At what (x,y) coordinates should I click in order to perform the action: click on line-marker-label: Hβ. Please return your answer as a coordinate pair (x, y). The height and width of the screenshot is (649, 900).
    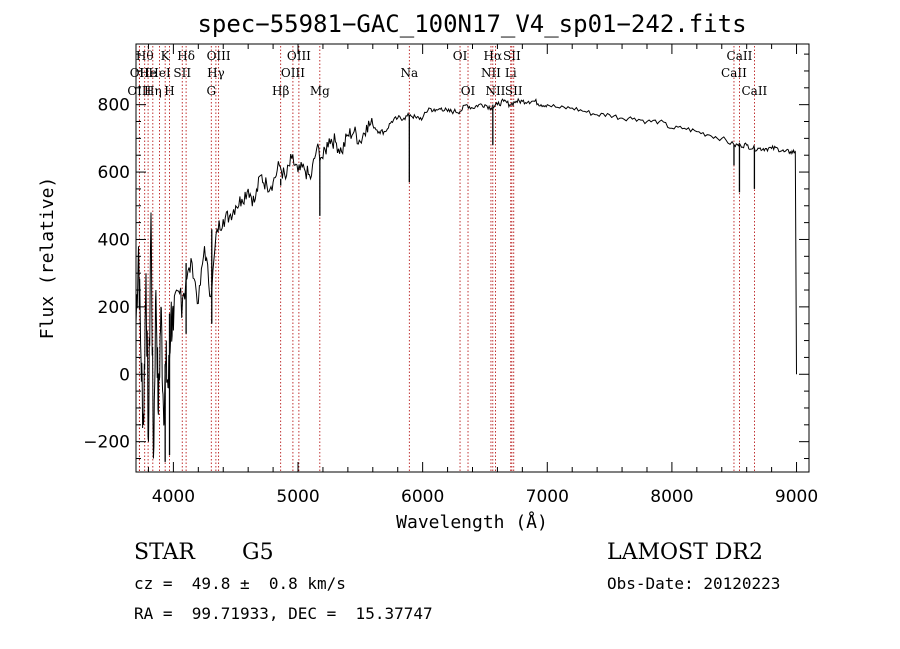
    Looking at the image, I should click on (280, 91).